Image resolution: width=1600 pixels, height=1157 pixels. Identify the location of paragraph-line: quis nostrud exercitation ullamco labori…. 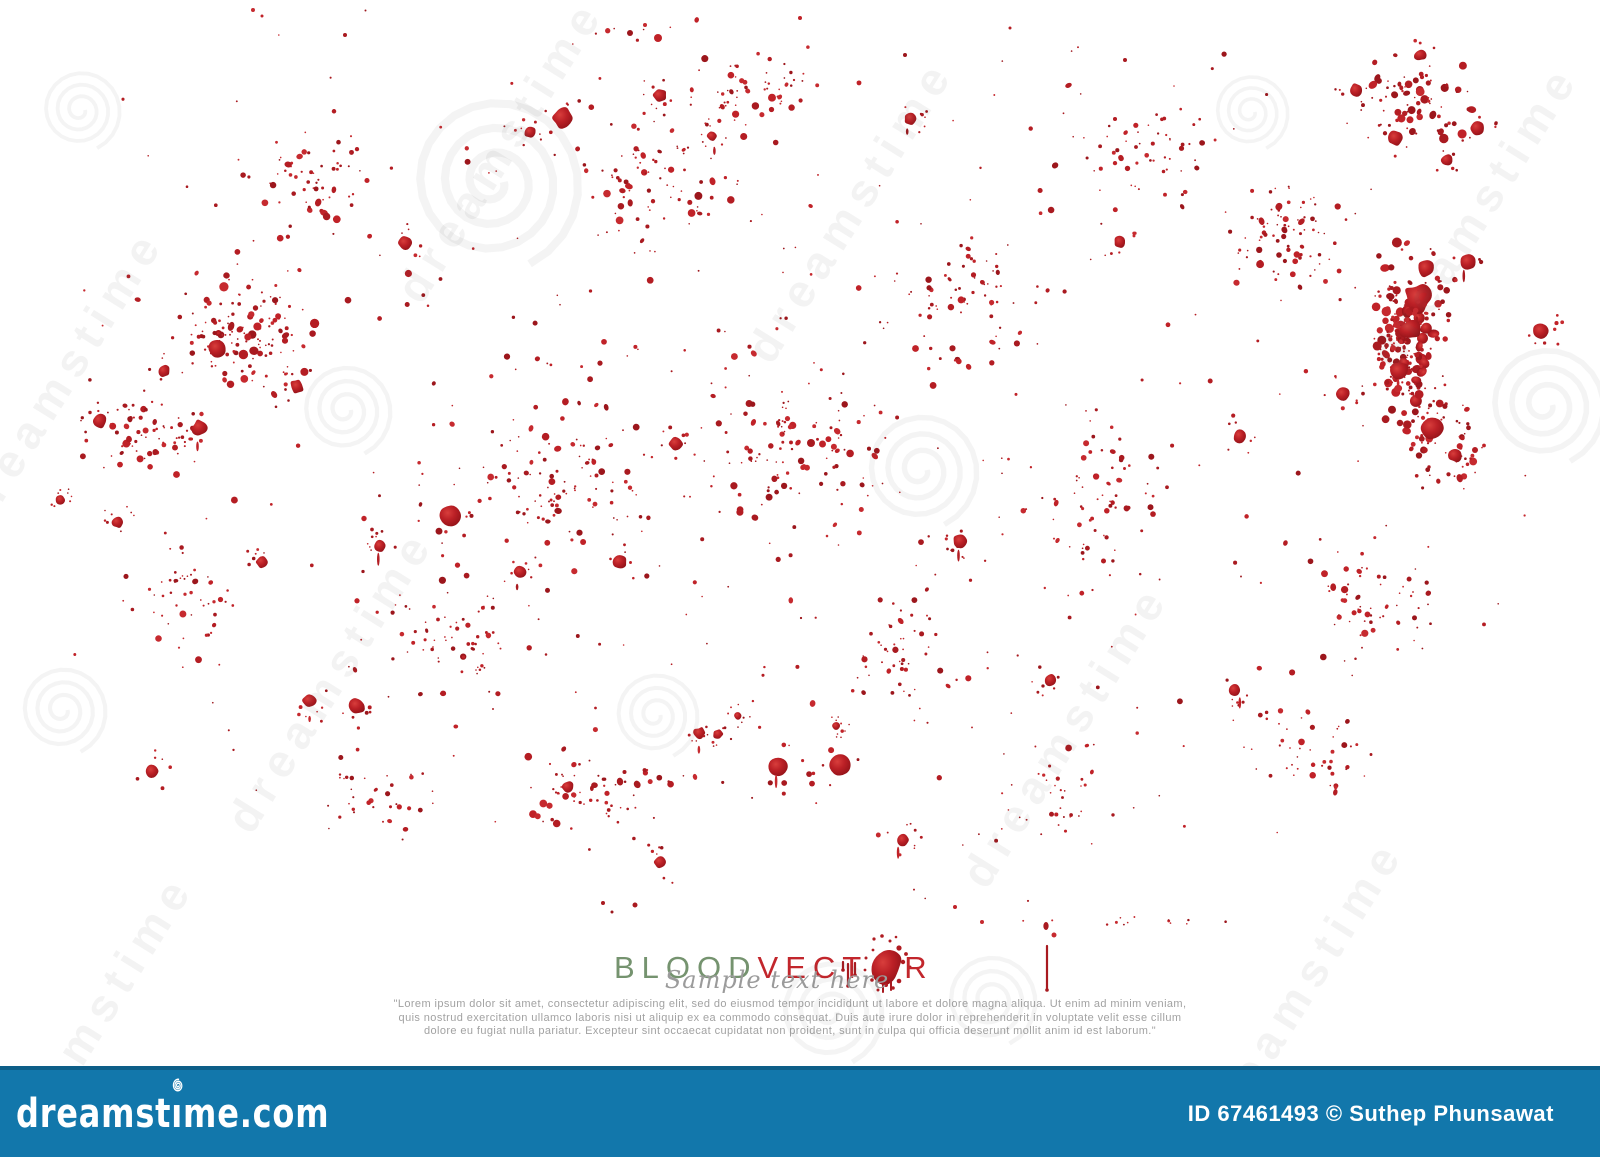
(790, 1017).